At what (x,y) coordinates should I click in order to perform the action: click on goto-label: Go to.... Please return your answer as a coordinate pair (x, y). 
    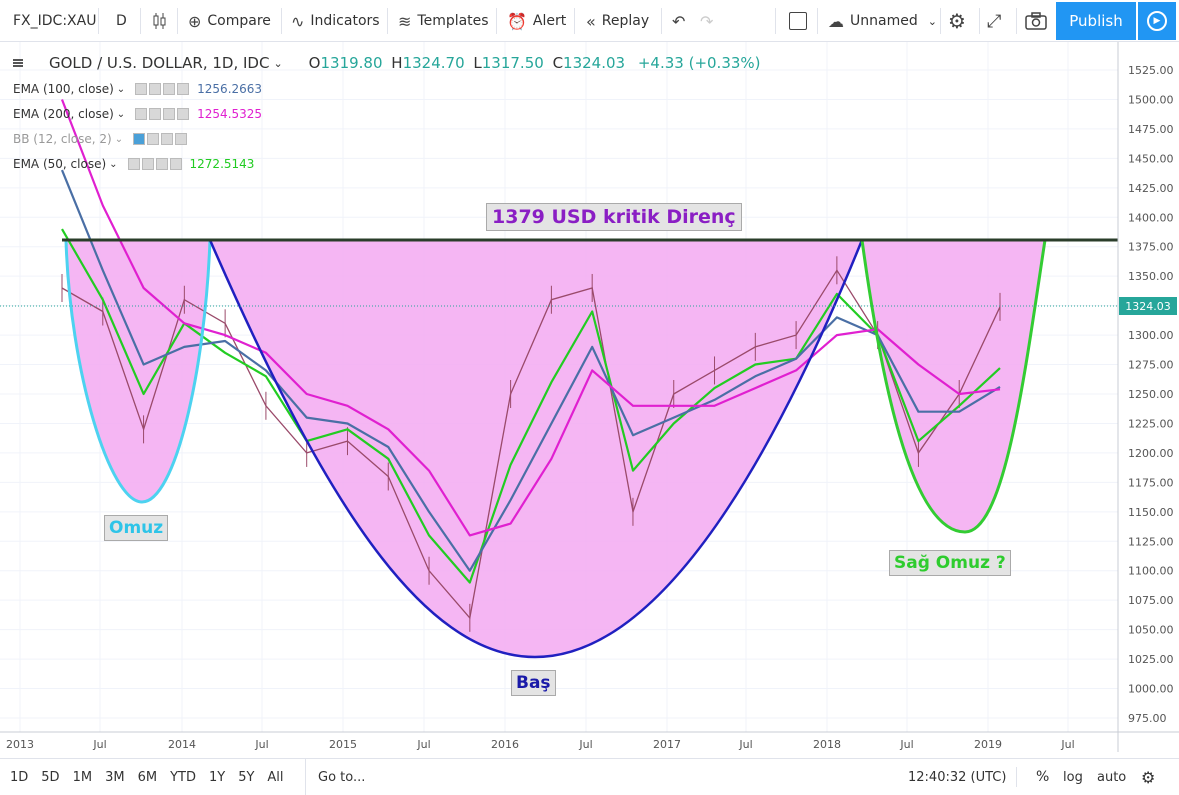
    Looking at the image, I should click on (342, 777).